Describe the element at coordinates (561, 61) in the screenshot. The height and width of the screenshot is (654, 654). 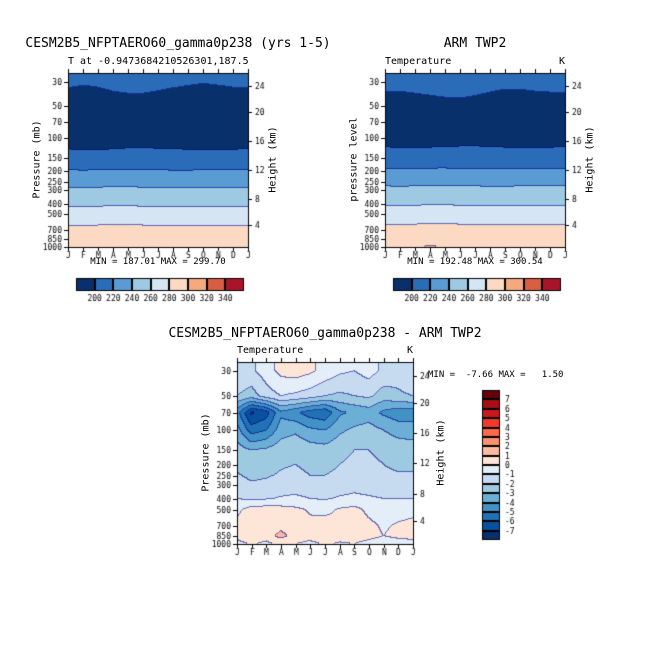
I see `panel2-units-label: K` at that location.